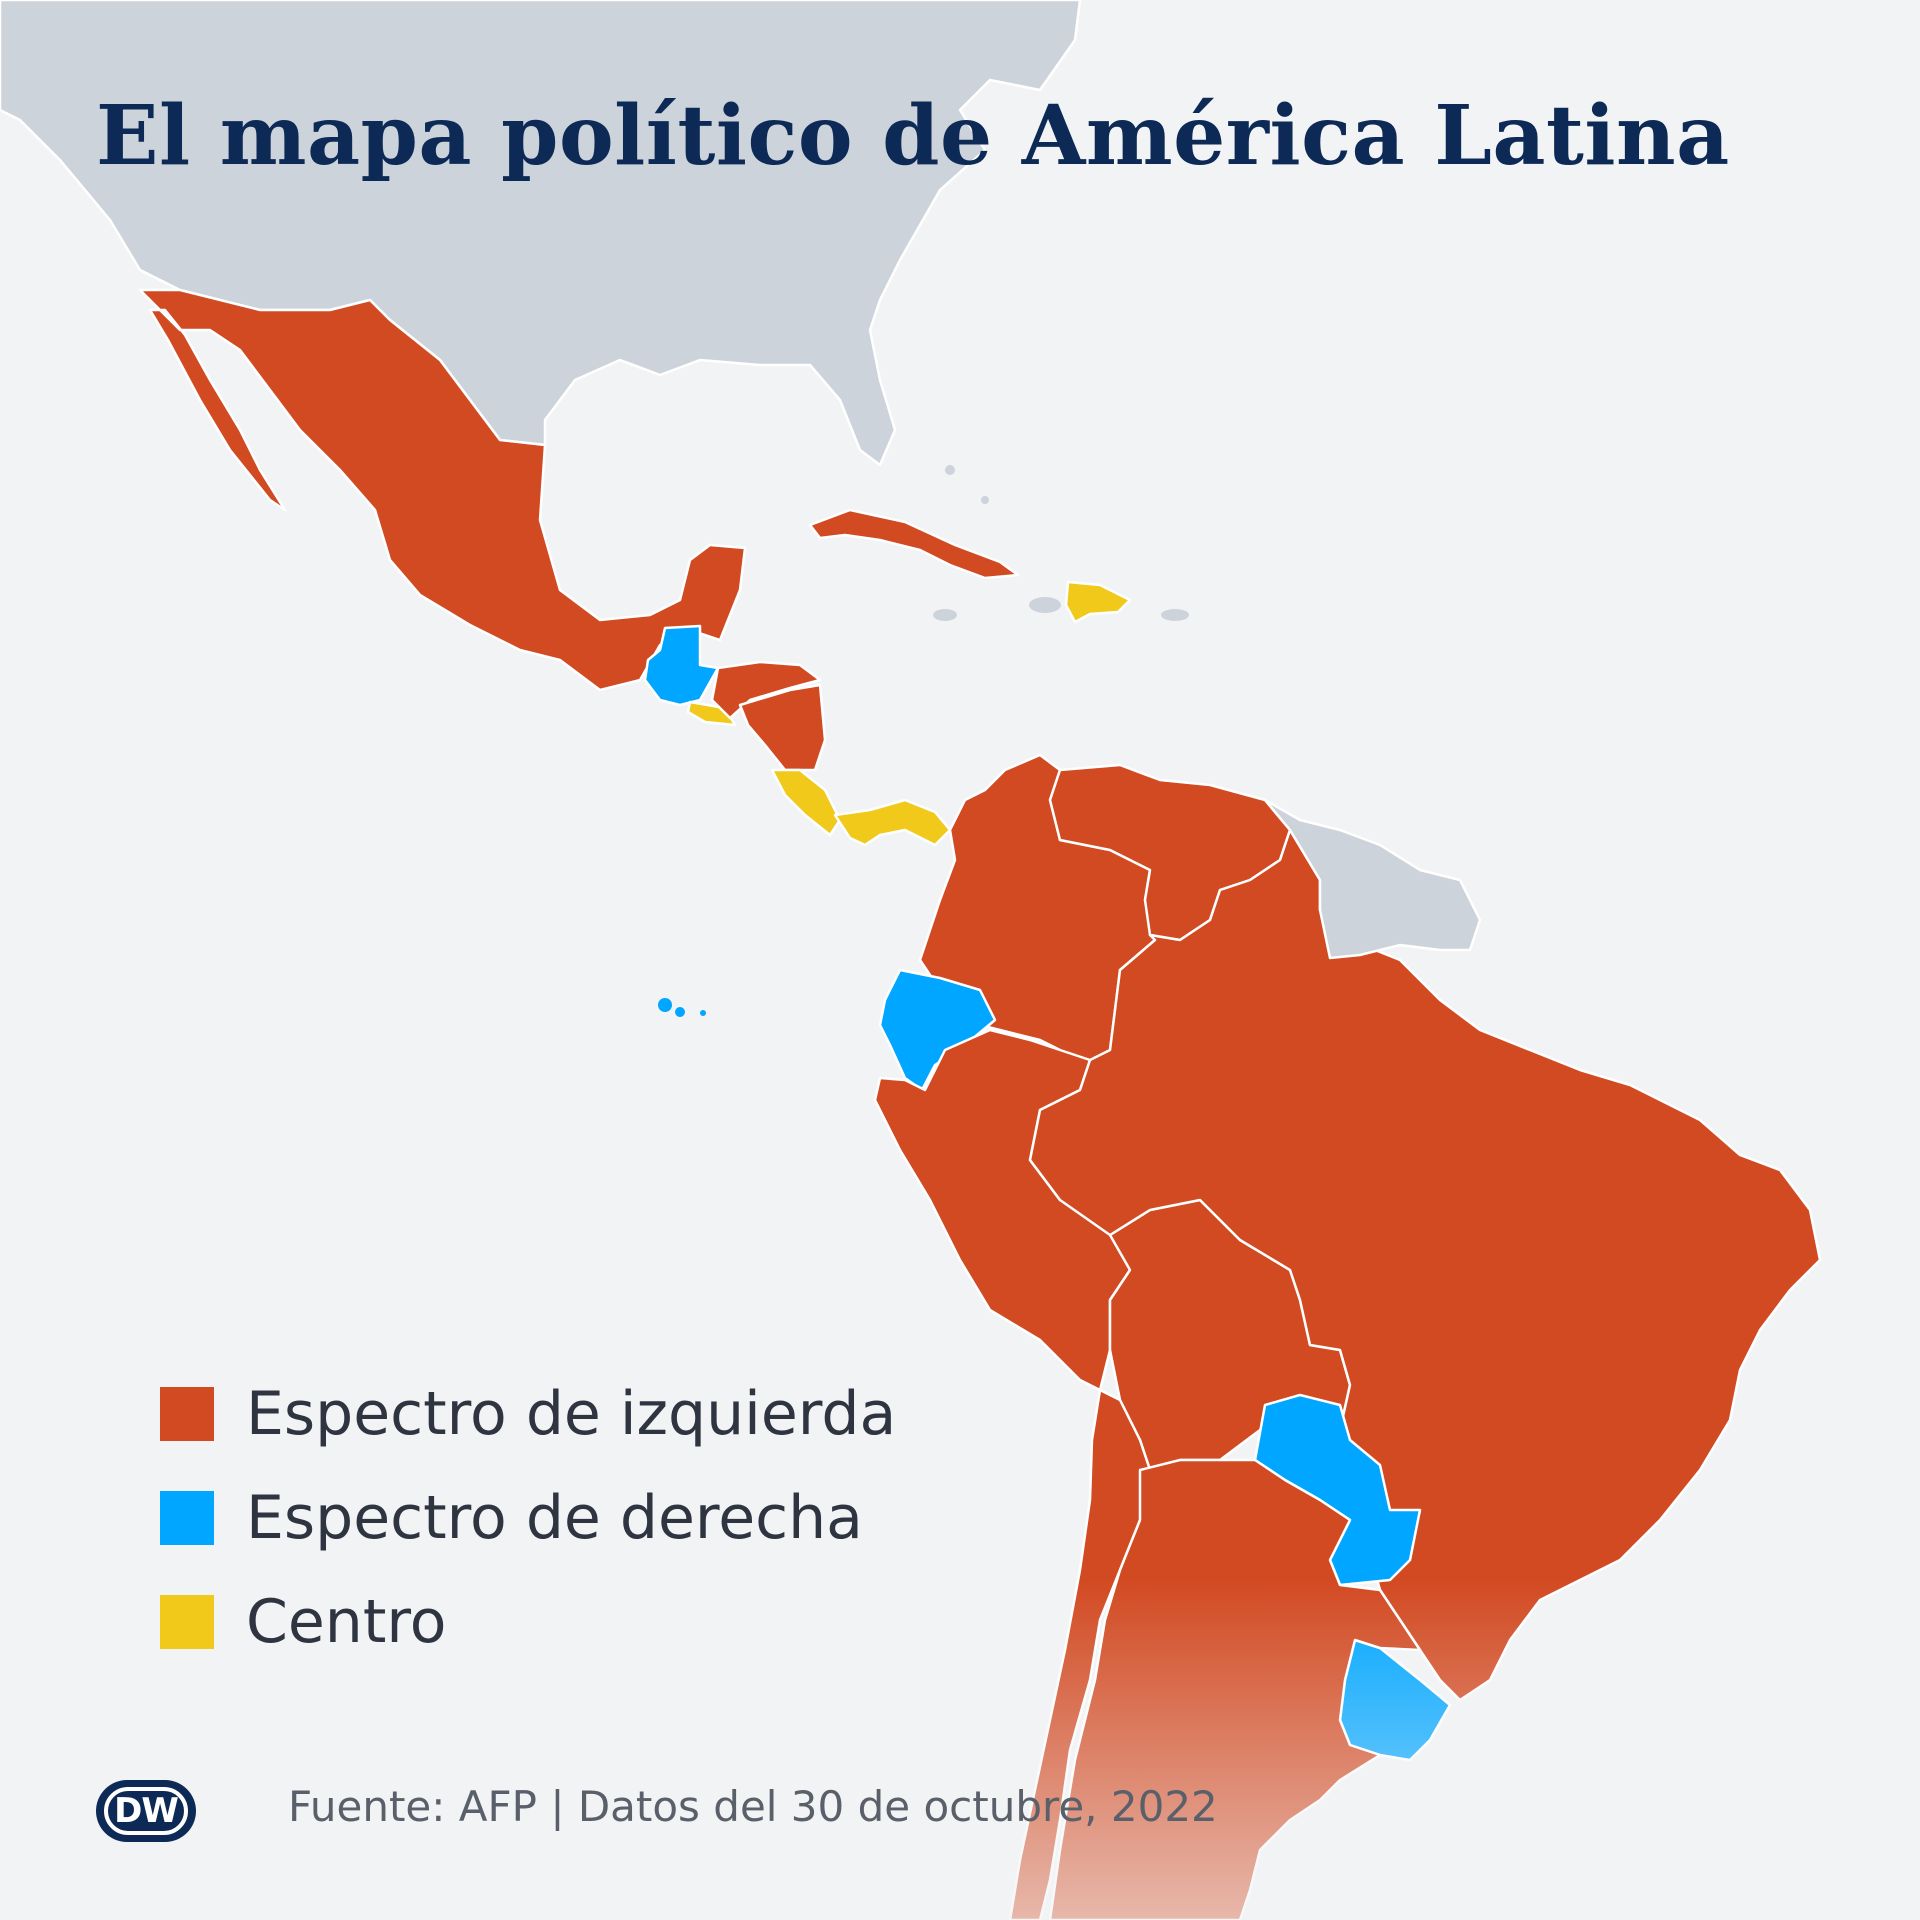 This screenshot has width=1920, height=1920. Describe the element at coordinates (914, 544) in the screenshot. I see `region-cuba` at that location.